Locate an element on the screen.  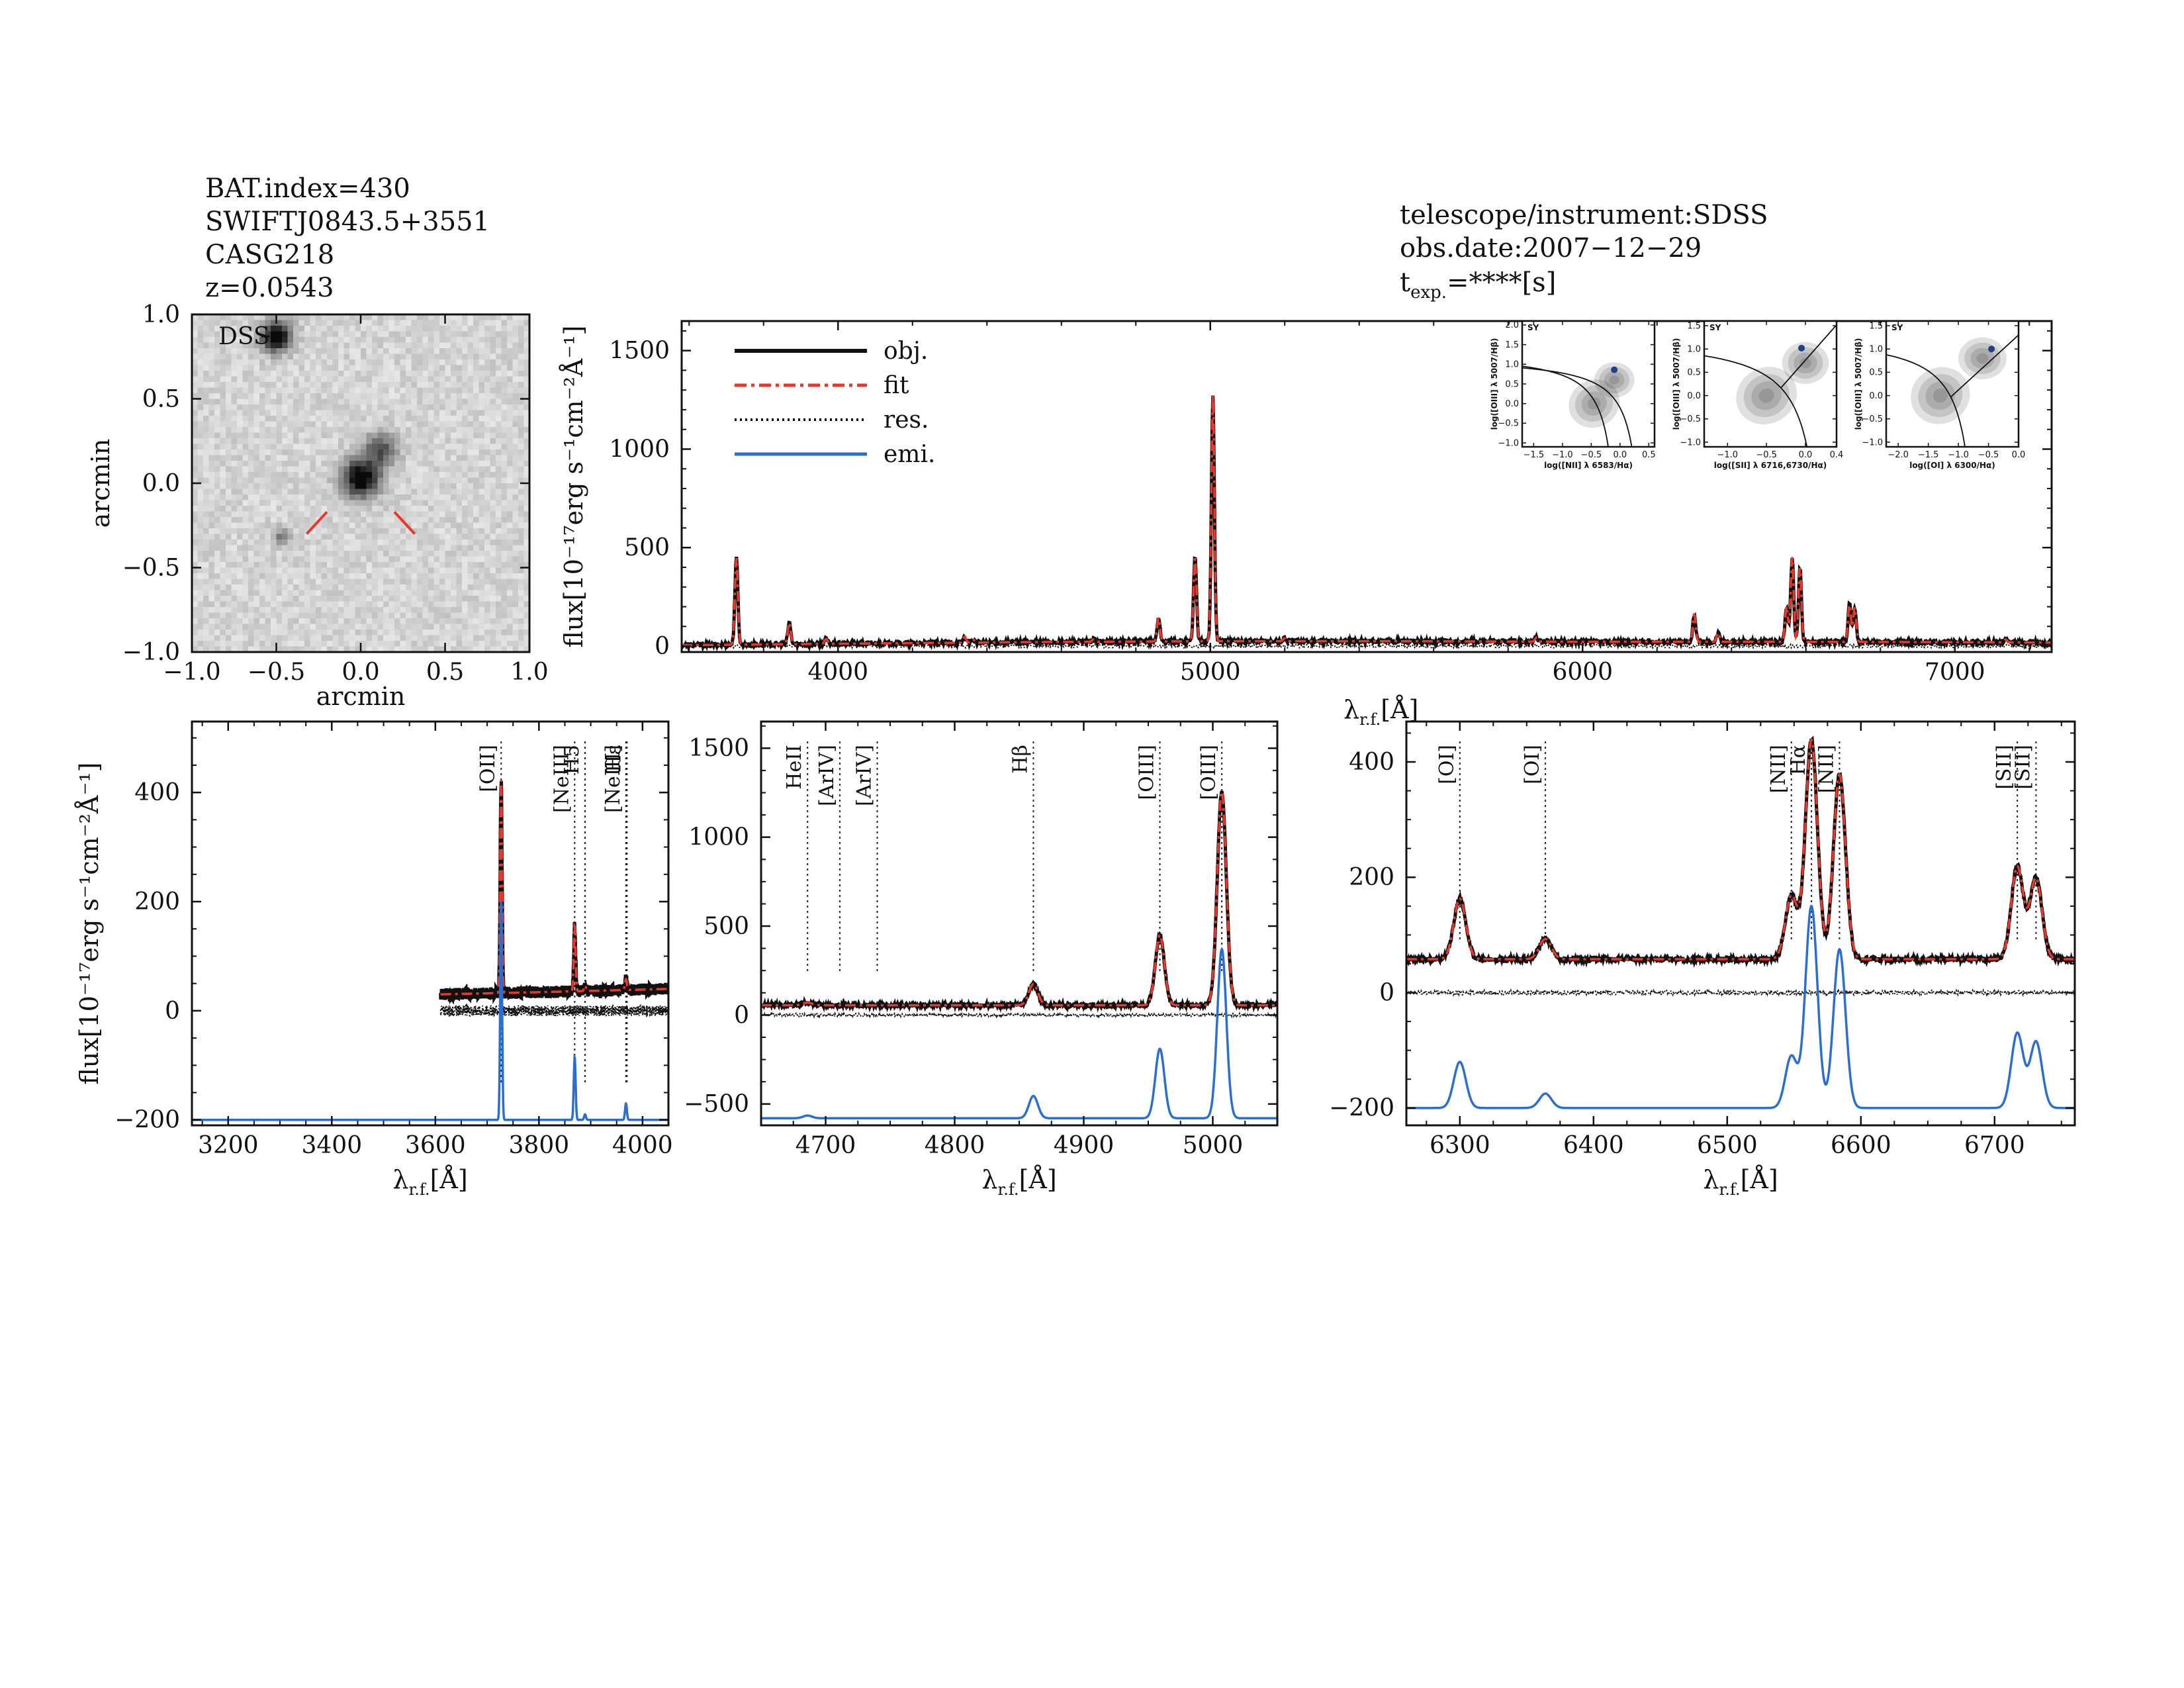
fit-series is located at coordinates (1740, 849).